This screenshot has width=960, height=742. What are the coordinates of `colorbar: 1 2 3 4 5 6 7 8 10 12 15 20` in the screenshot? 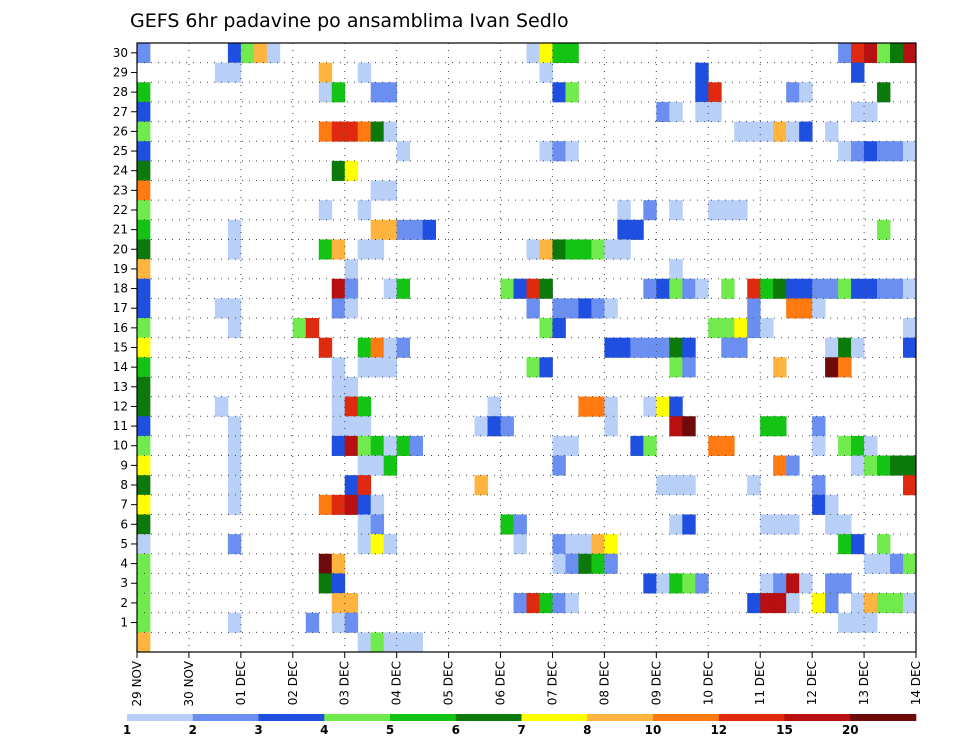 It's located at (520, 725).